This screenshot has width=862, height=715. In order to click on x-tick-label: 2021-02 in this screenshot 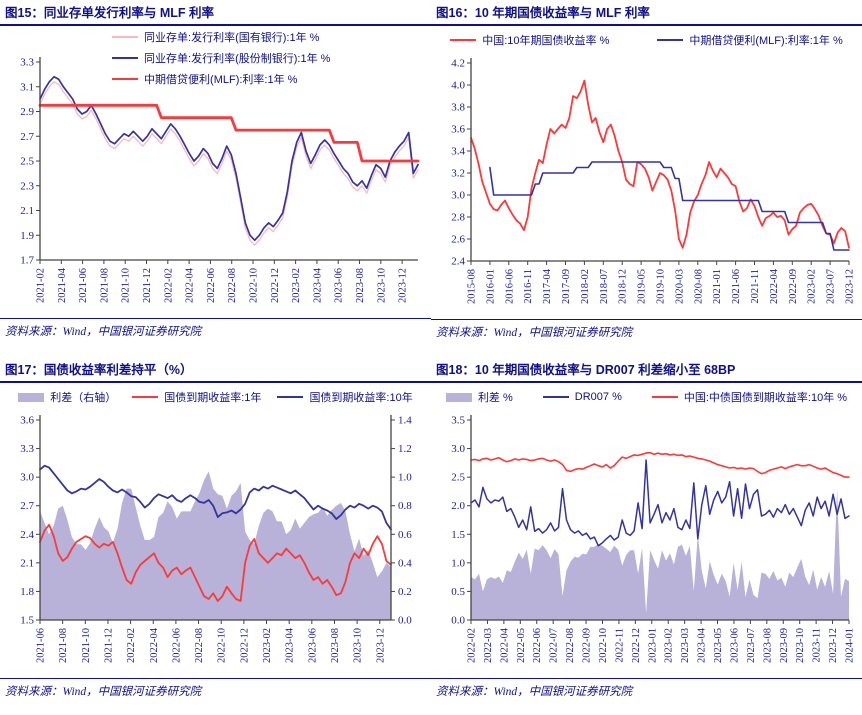, I will do `click(41, 285)`.